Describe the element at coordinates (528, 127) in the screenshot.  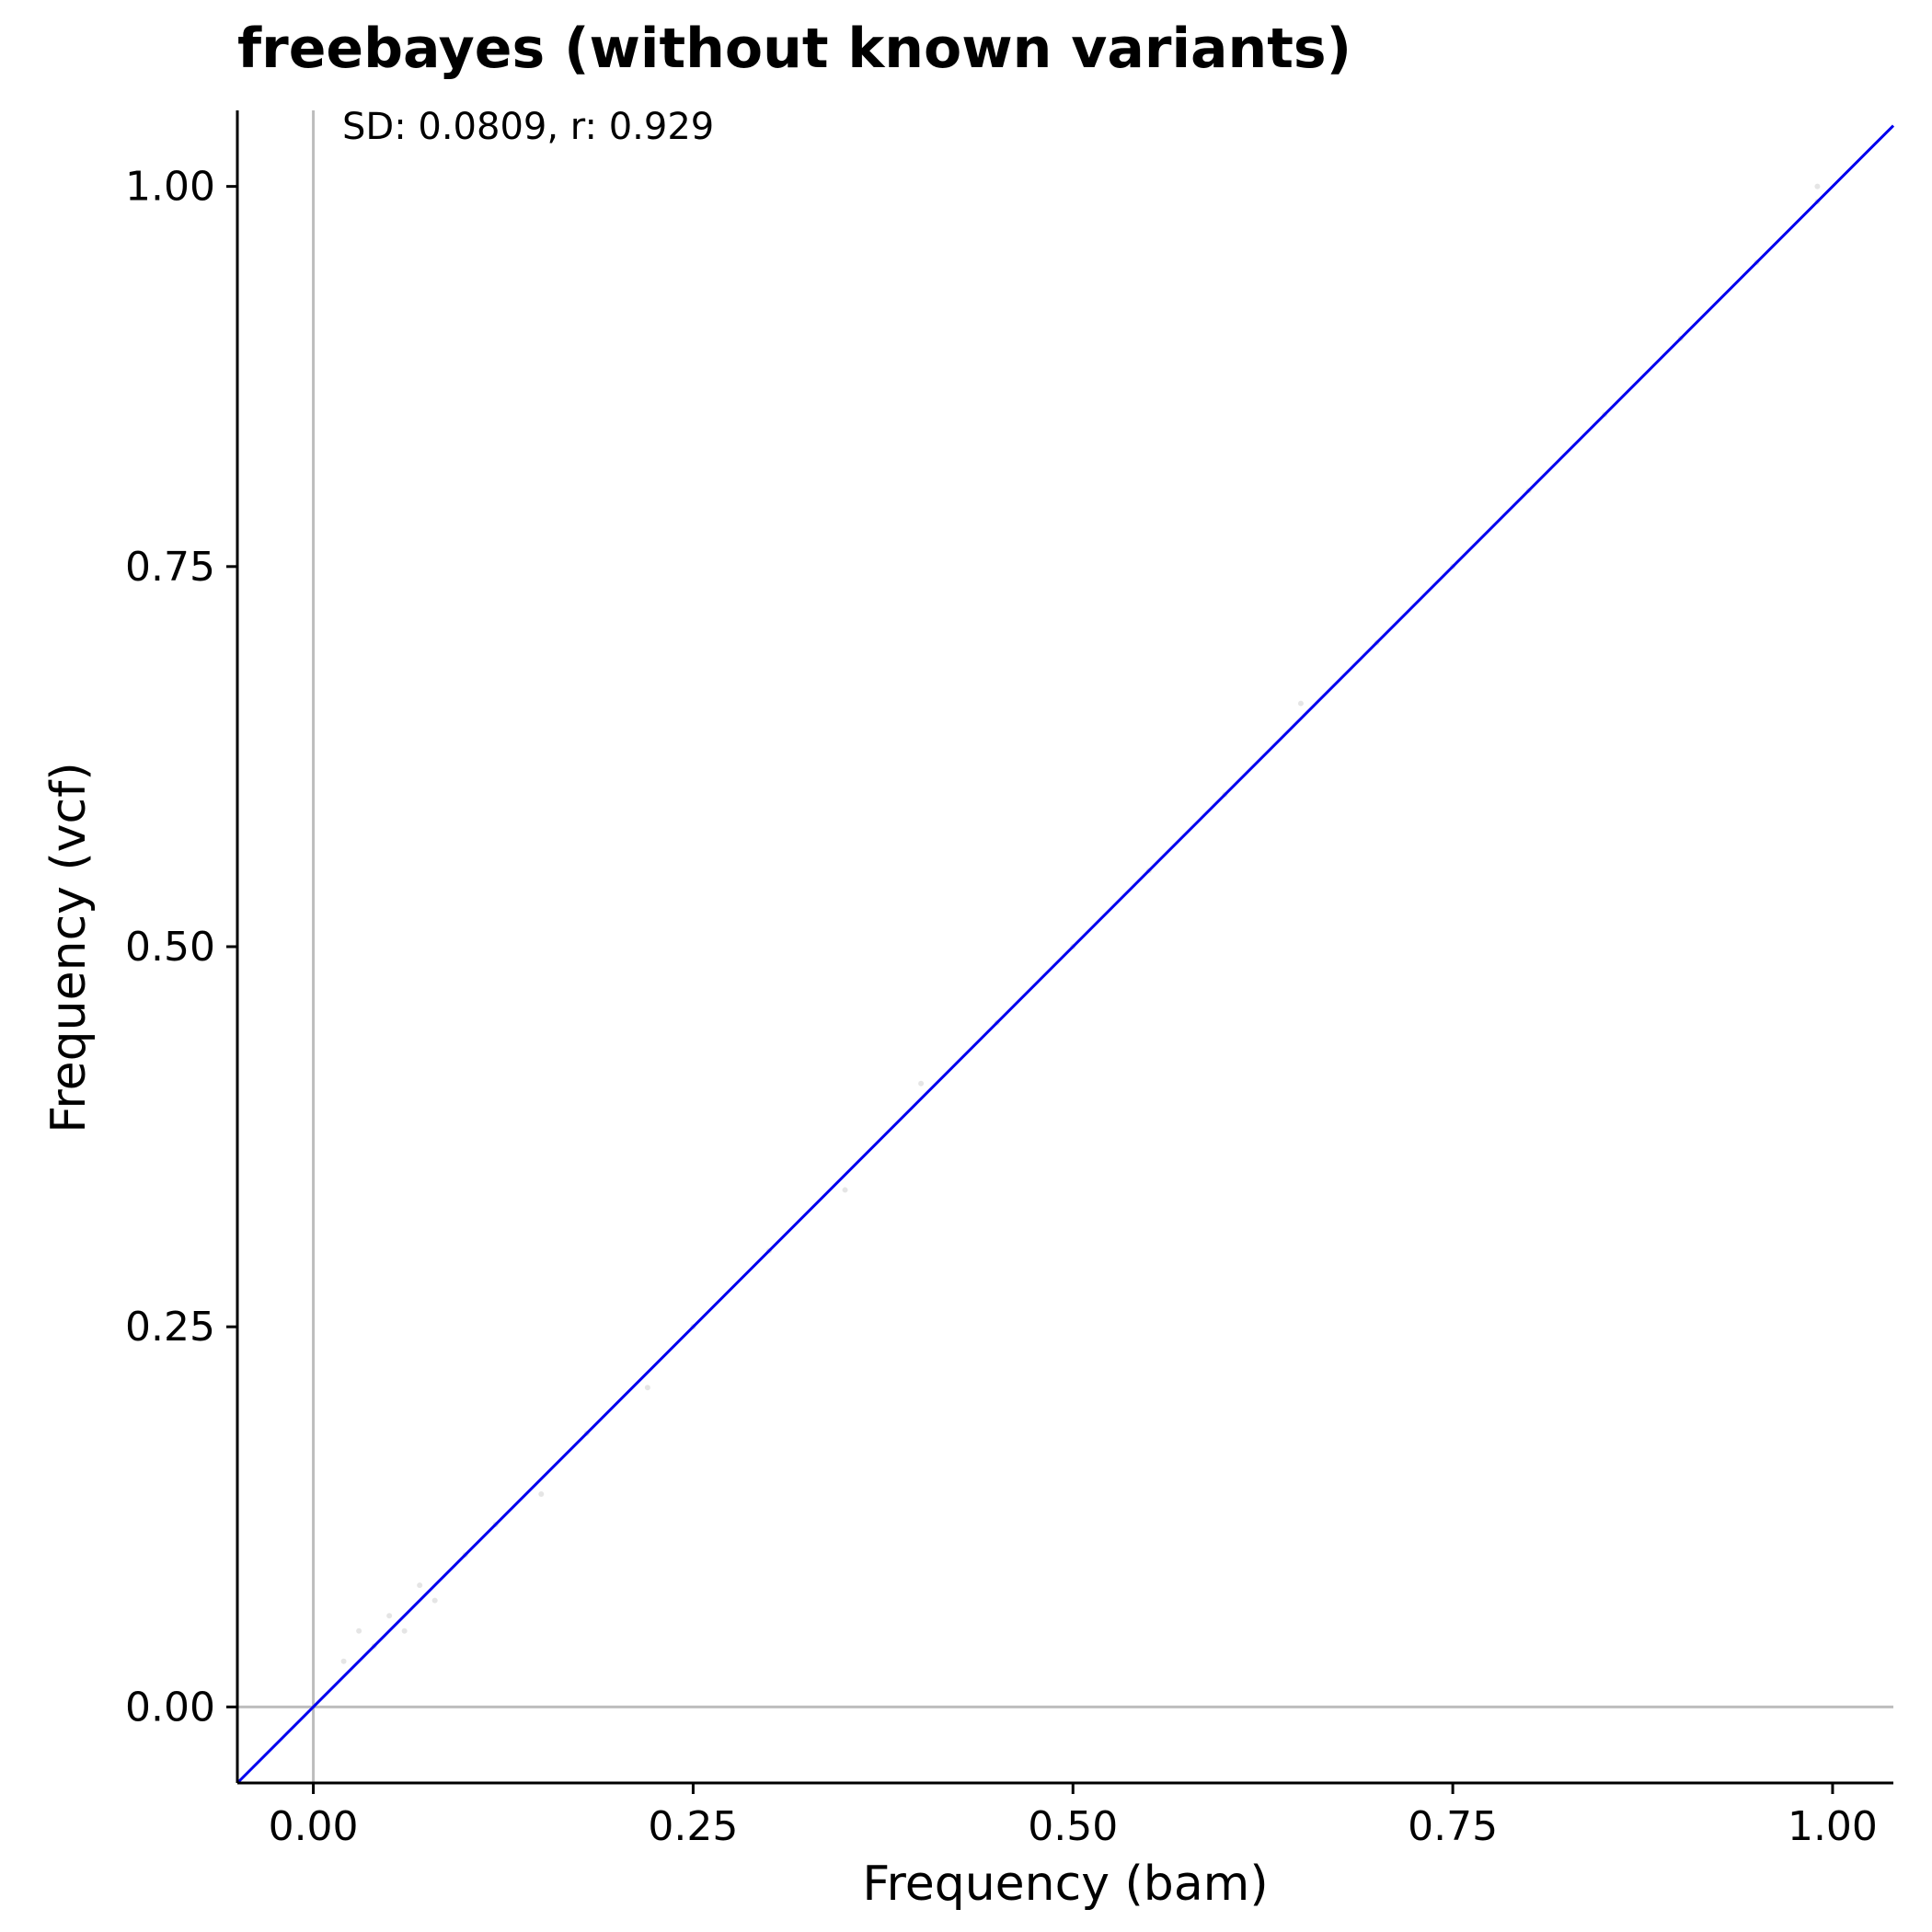
I see `stats-annotation: SD: 0.0809, r: 0.929` at that location.